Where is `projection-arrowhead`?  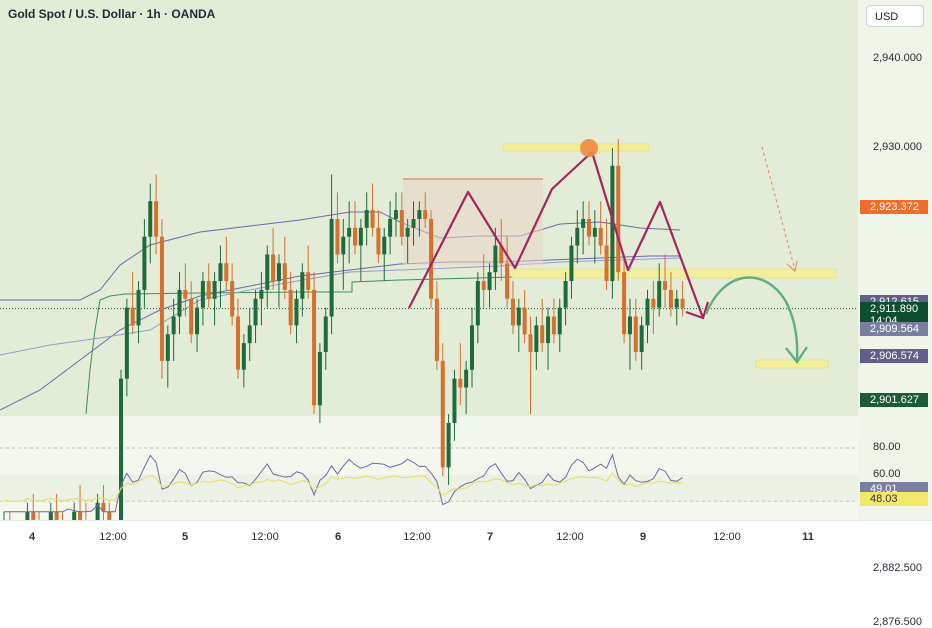 projection-arrowhead is located at coordinates (796, 355).